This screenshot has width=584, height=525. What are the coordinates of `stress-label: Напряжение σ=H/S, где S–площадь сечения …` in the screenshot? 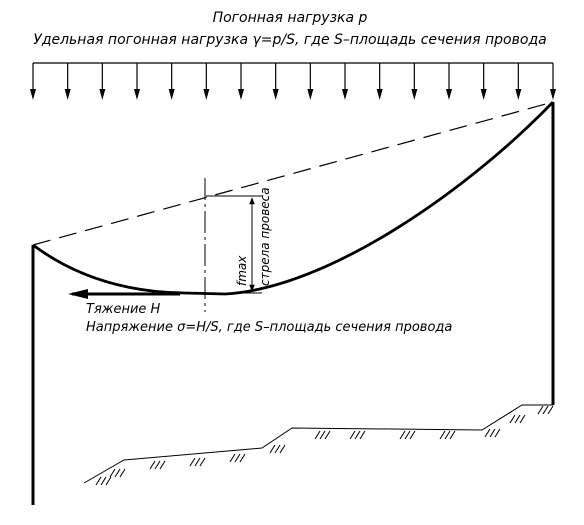 It's located at (269, 327).